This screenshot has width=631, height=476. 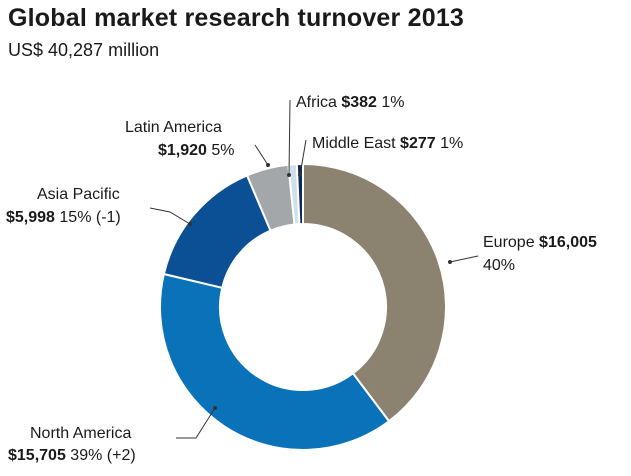 I want to click on label-north-america-name: North America, so click(x=80, y=433).